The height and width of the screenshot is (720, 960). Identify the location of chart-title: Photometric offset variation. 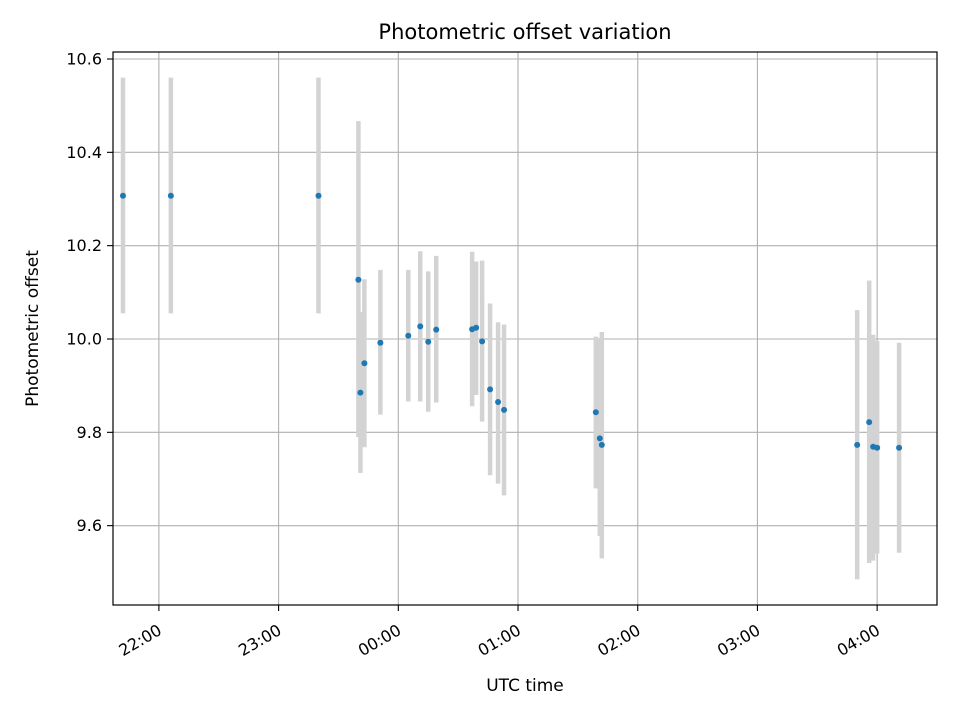
(524, 32).